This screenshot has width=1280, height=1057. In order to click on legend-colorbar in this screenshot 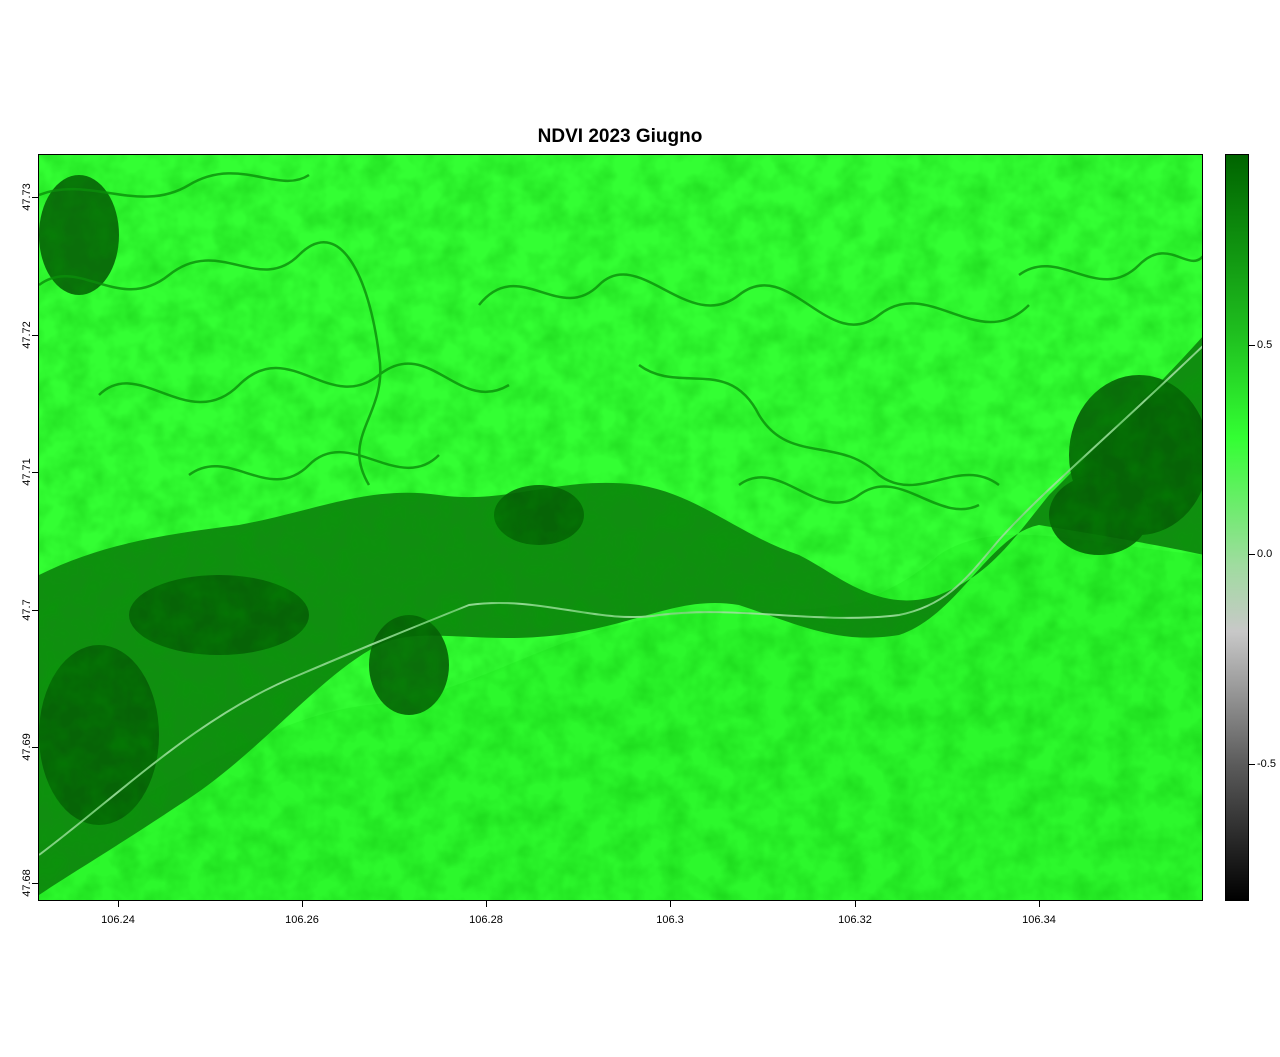, I will do `click(1237, 527)`.